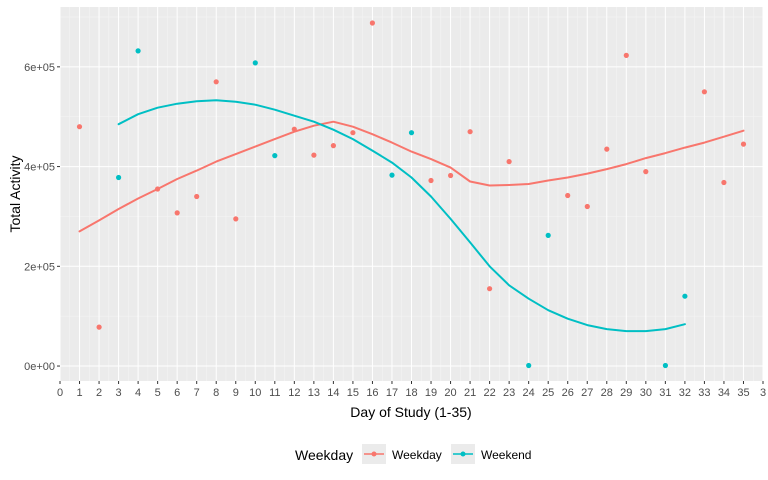 This screenshot has width=768, height=480. What do you see at coordinates (15, 193) in the screenshot?
I see `y-axis-title: Total Activity` at bounding box center [15, 193].